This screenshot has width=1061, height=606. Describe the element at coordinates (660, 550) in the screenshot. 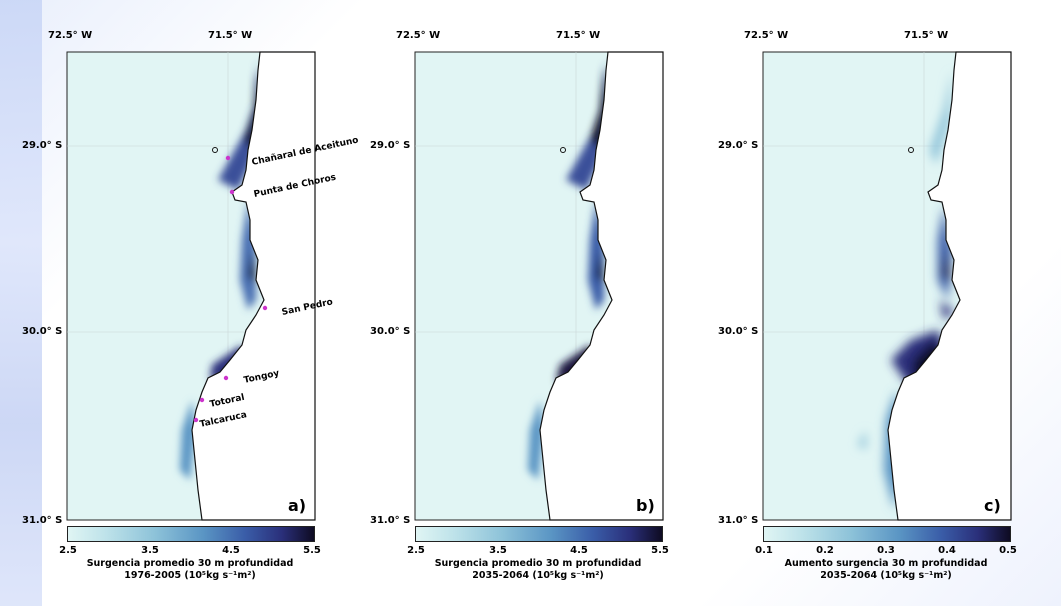

I see `colorbar-b-tick: 5.5` at that location.